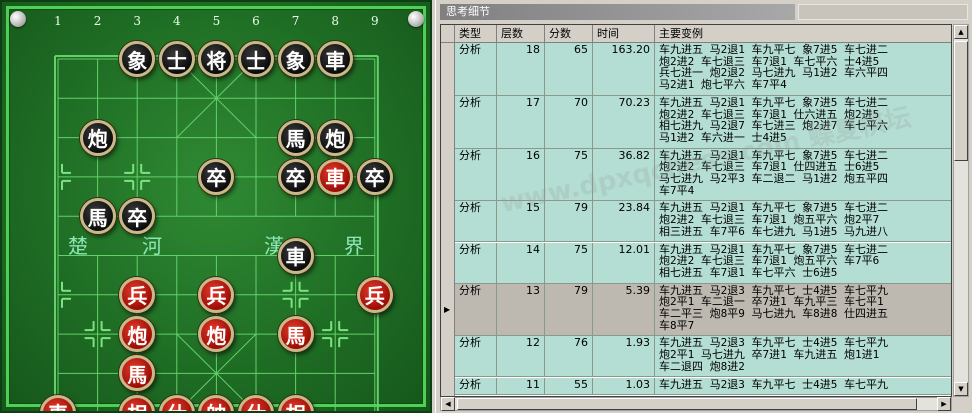 Image resolution: width=972 pixels, height=413 pixels. What do you see at coordinates (569, 386) in the screenshot?
I see `cell-score: 55` at bounding box center [569, 386].